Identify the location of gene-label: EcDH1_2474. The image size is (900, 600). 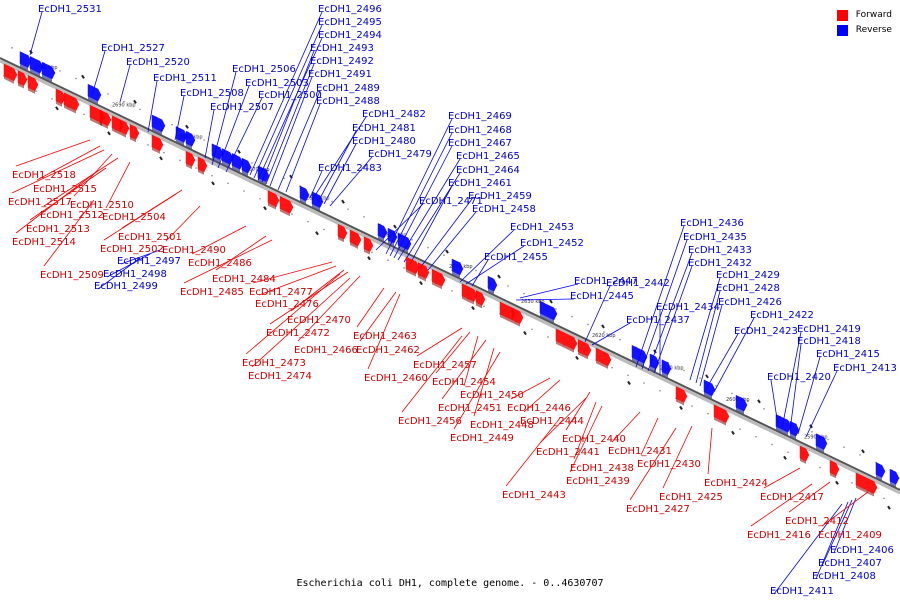
(280, 376).